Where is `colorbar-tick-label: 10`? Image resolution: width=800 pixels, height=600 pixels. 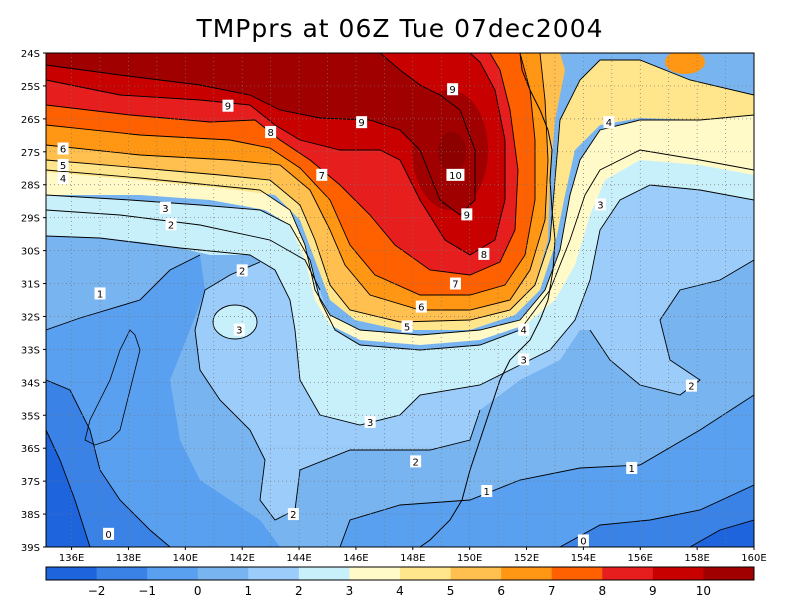 colorbar-tick-label: 10 is located at coordinates (703, 591).